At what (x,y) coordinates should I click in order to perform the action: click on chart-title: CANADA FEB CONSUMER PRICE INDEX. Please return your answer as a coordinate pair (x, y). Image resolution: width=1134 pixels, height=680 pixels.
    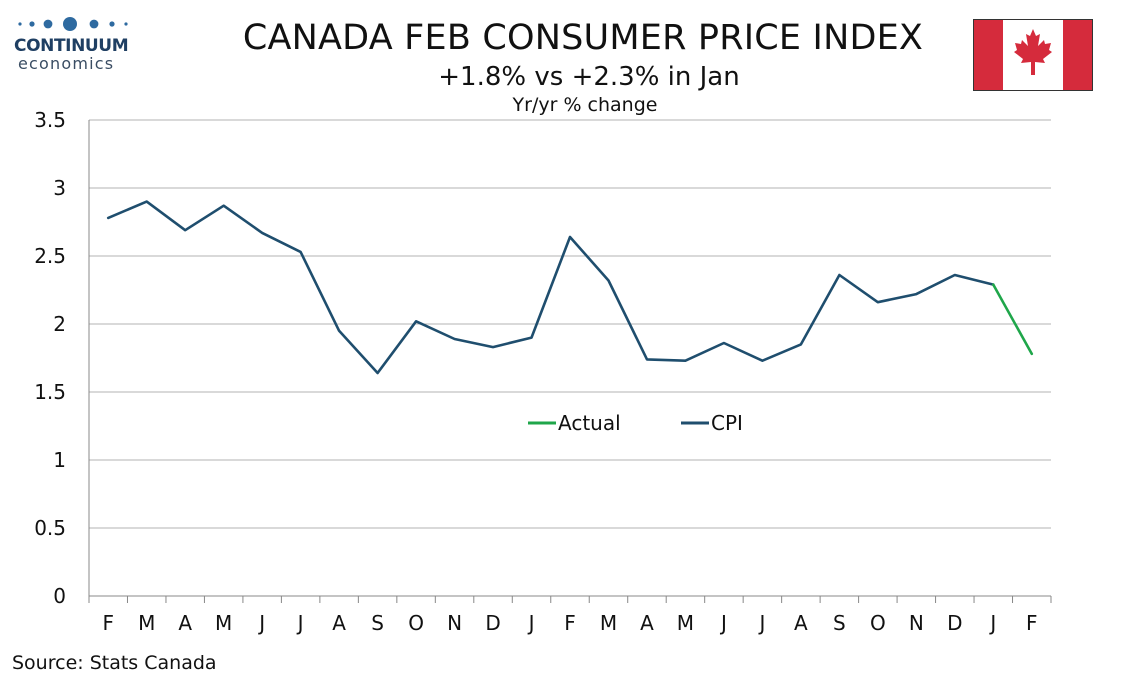
    Looking at the image, I should click on (583, 38).